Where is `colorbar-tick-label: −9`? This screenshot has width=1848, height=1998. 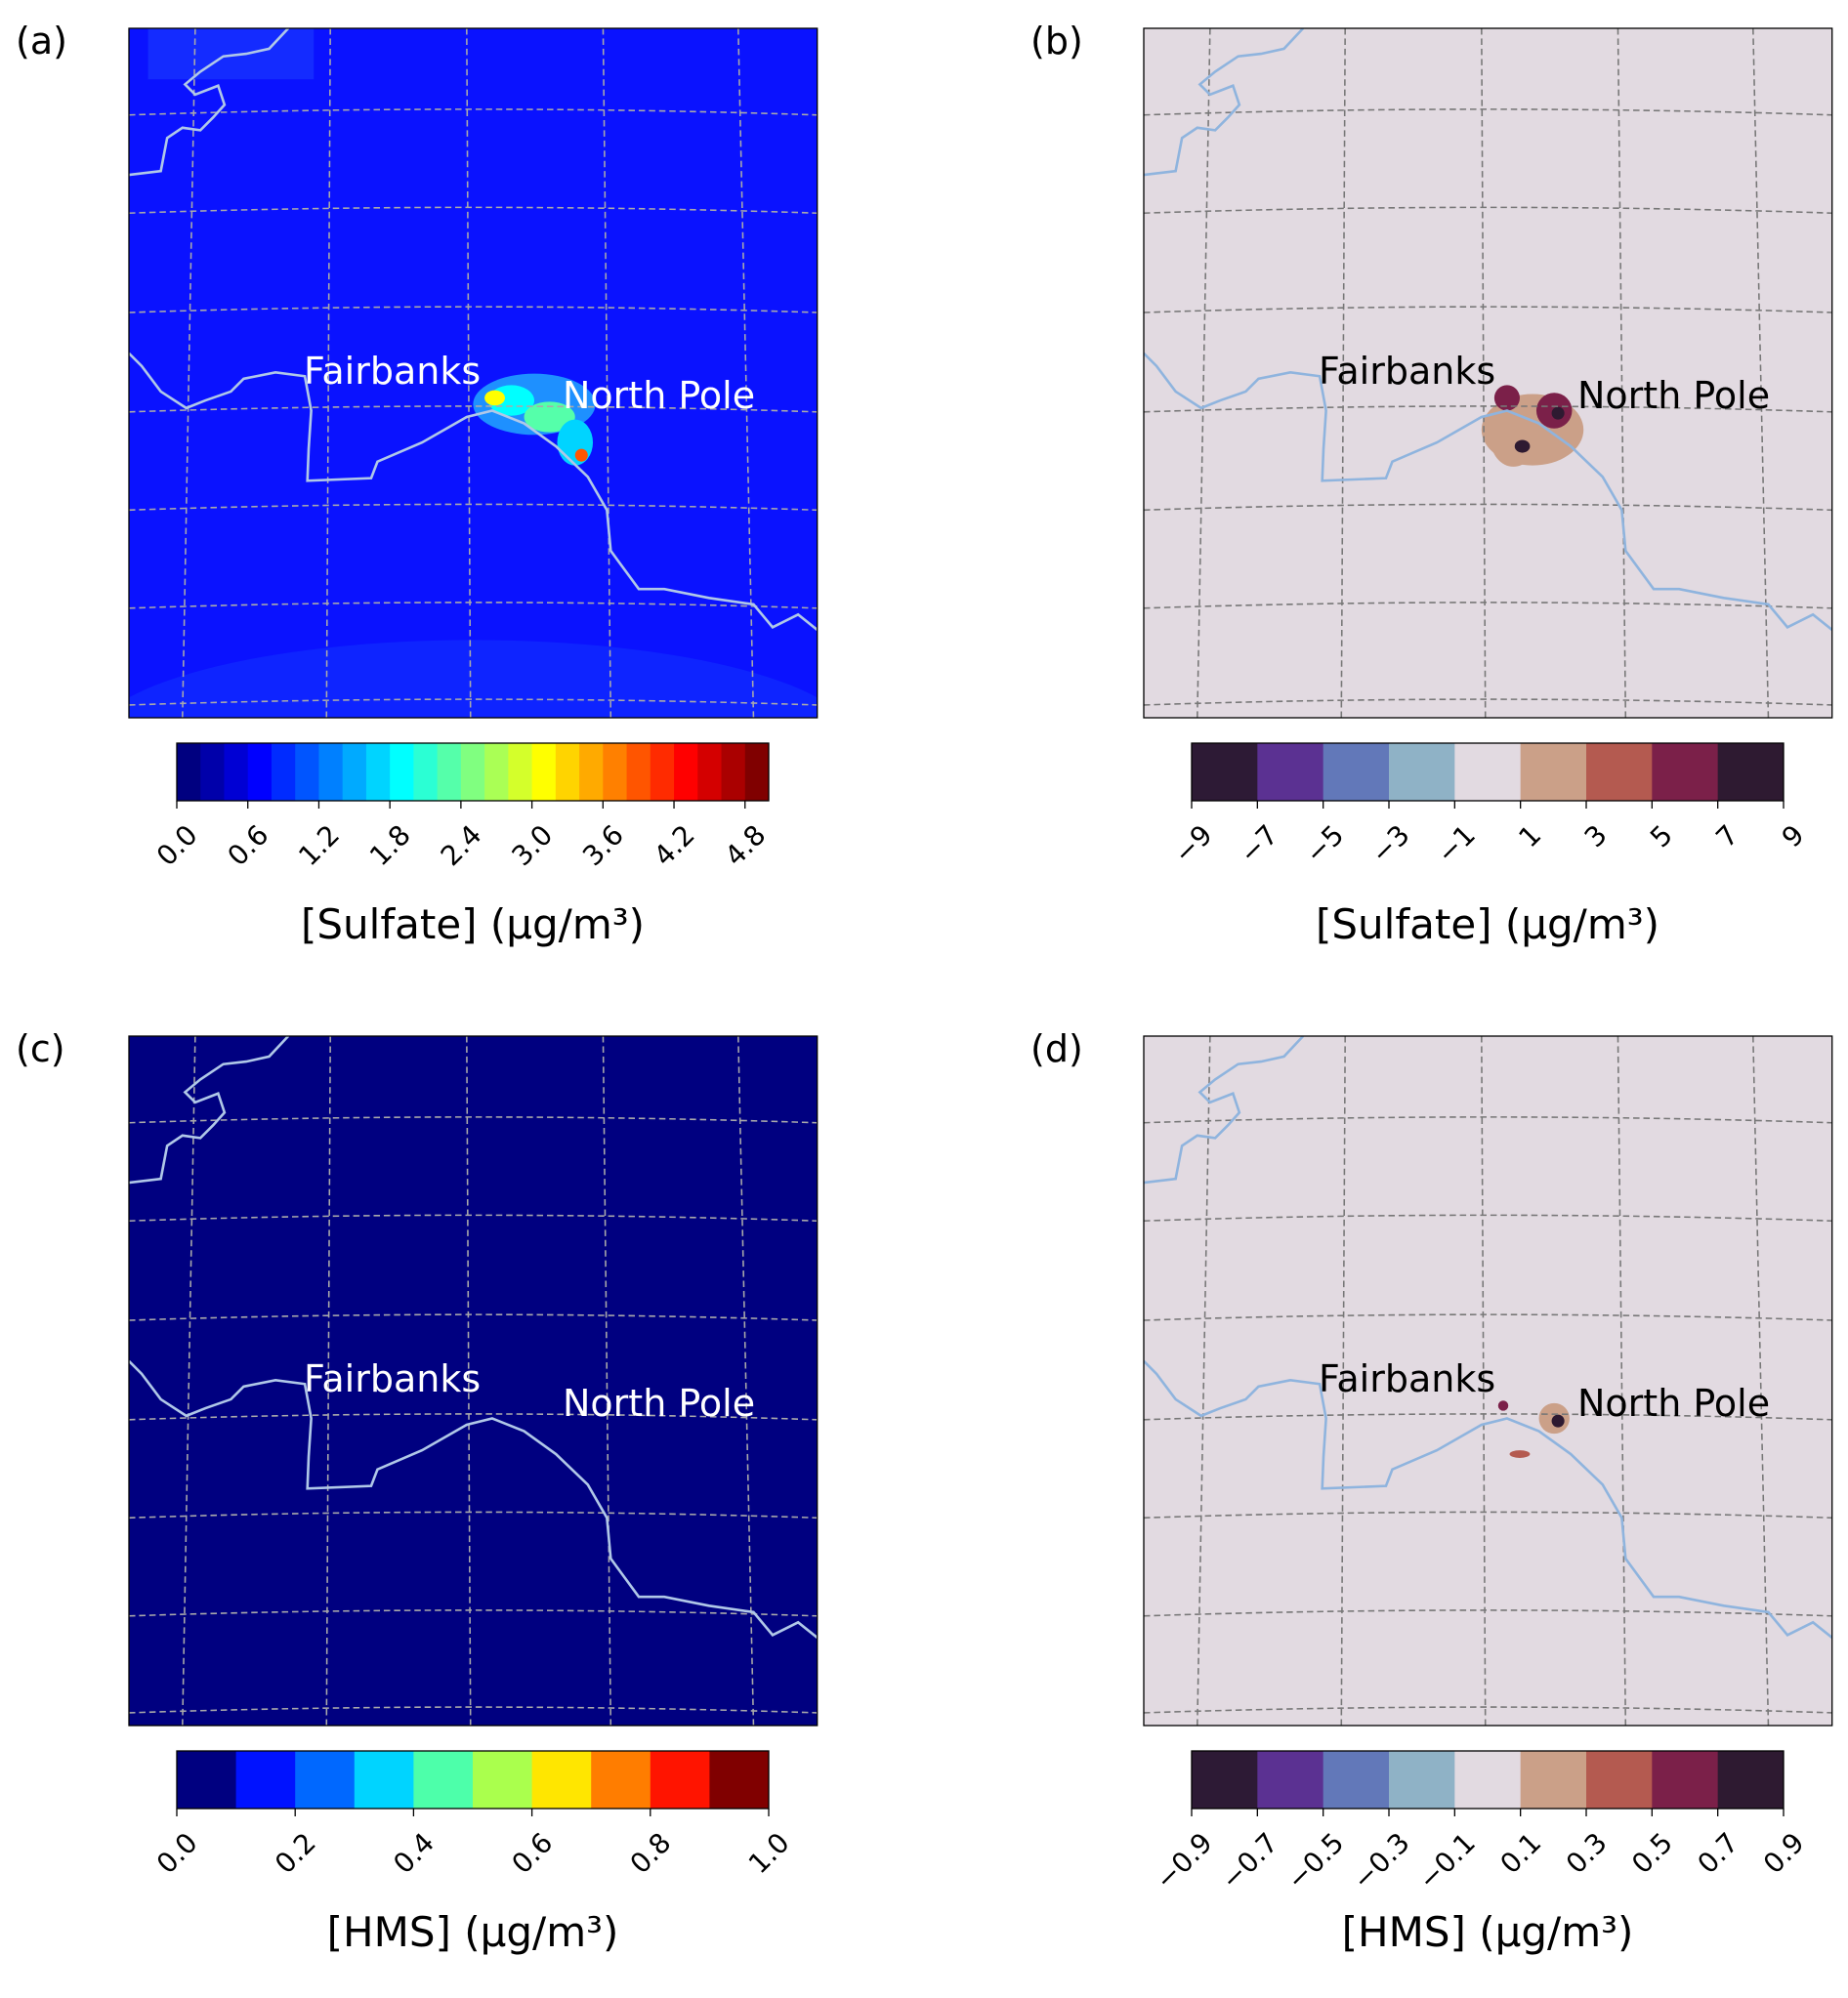
colorbar-tick-label: −9 is located at coordinates (1193, 844).